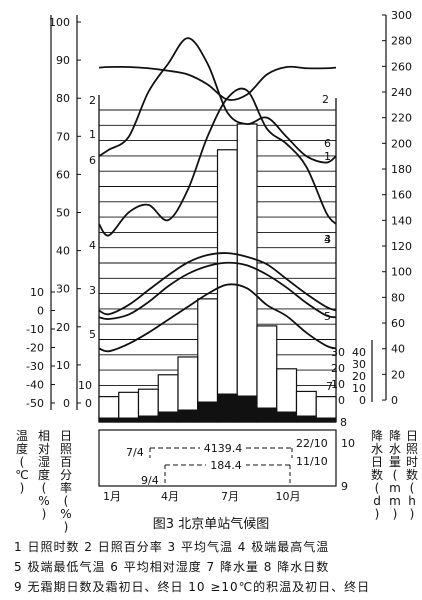  What do you see at coordinates (327, 316) in the screenshot?
I see `series-label-5: 5` at bounding box center [327, 316].